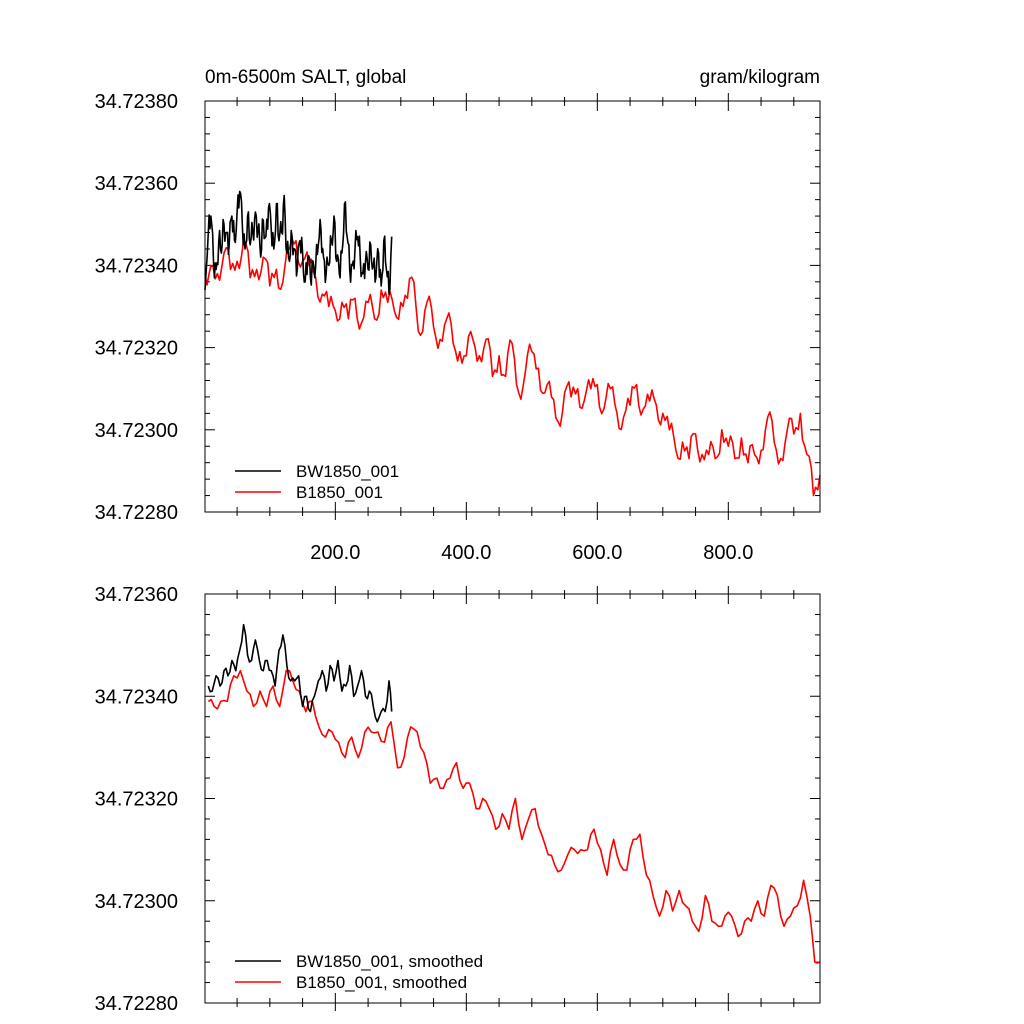  What do you see at coordinates (597, 553) in the screenshot?
I see `x-tick-label: 600.0` at bounding box center [597, 553].